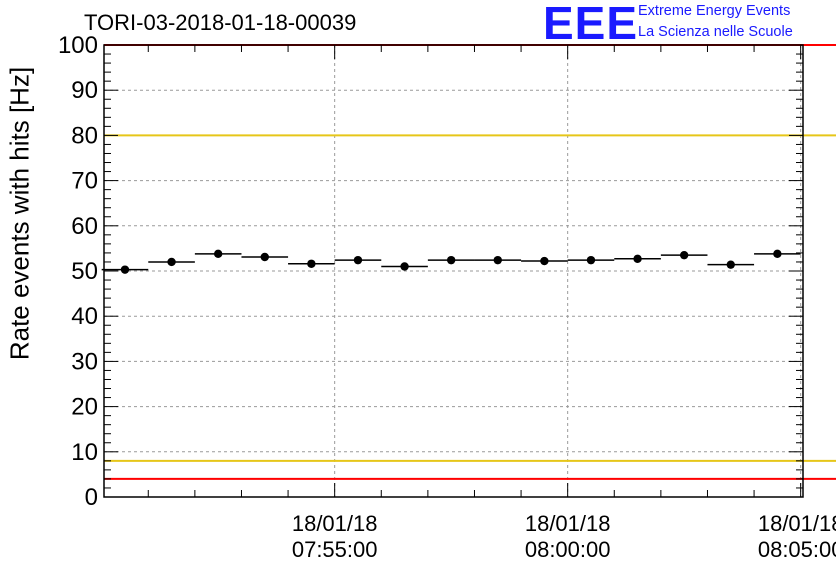 Image resolution: width=836 pixels, height=572 pixels. What do you see at coordinates (84, 271) in the screenshot?
I see `y-tick-label: 50` at bounding box center [84, 271].